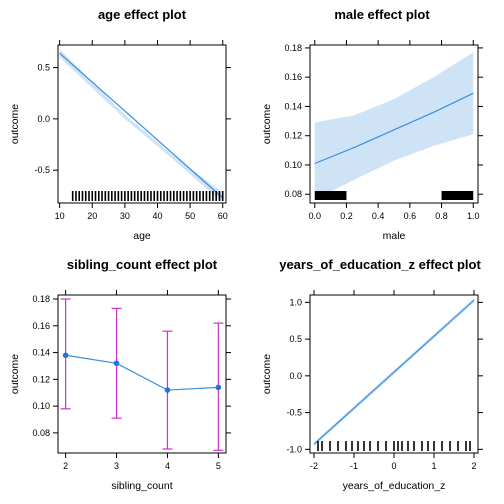 This screenshot has height=504, width=504. What do you see at coordinates (125, 216) in the screenshot?
I see `x-tick-label: 30` at bounding box center [125, 216].